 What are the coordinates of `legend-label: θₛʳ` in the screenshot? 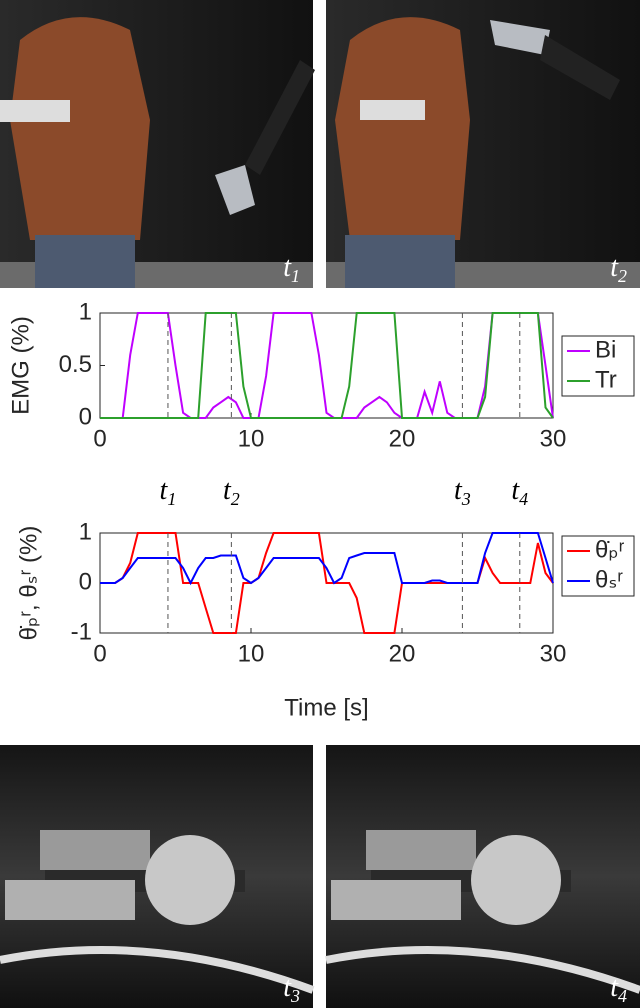 It's located at (609, 579).